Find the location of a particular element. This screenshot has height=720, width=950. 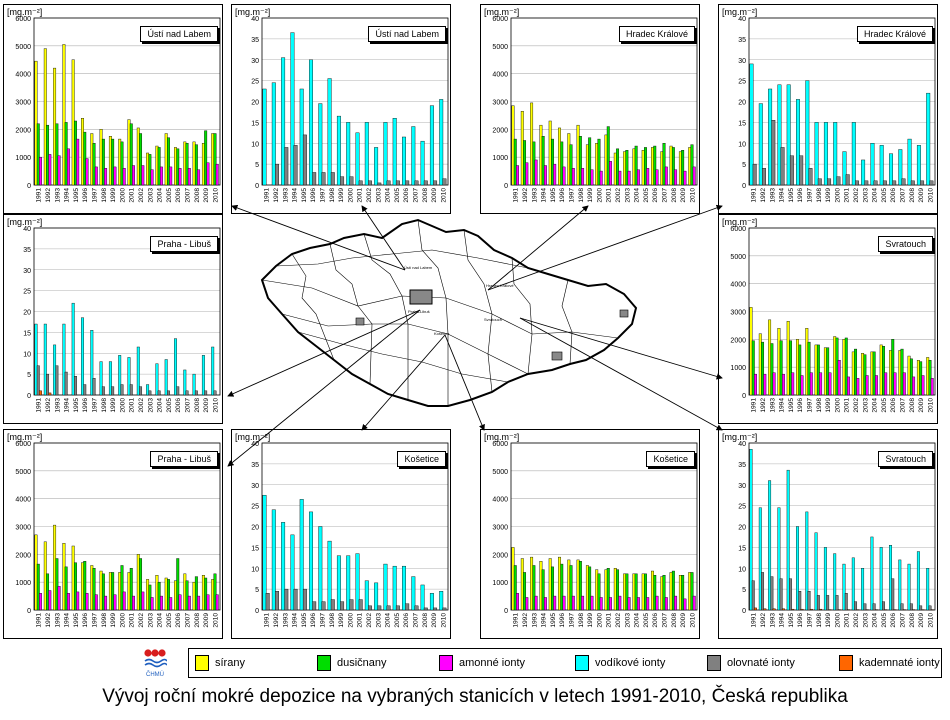

y-tick-label: 4000 is located at coordinates (23, 75).